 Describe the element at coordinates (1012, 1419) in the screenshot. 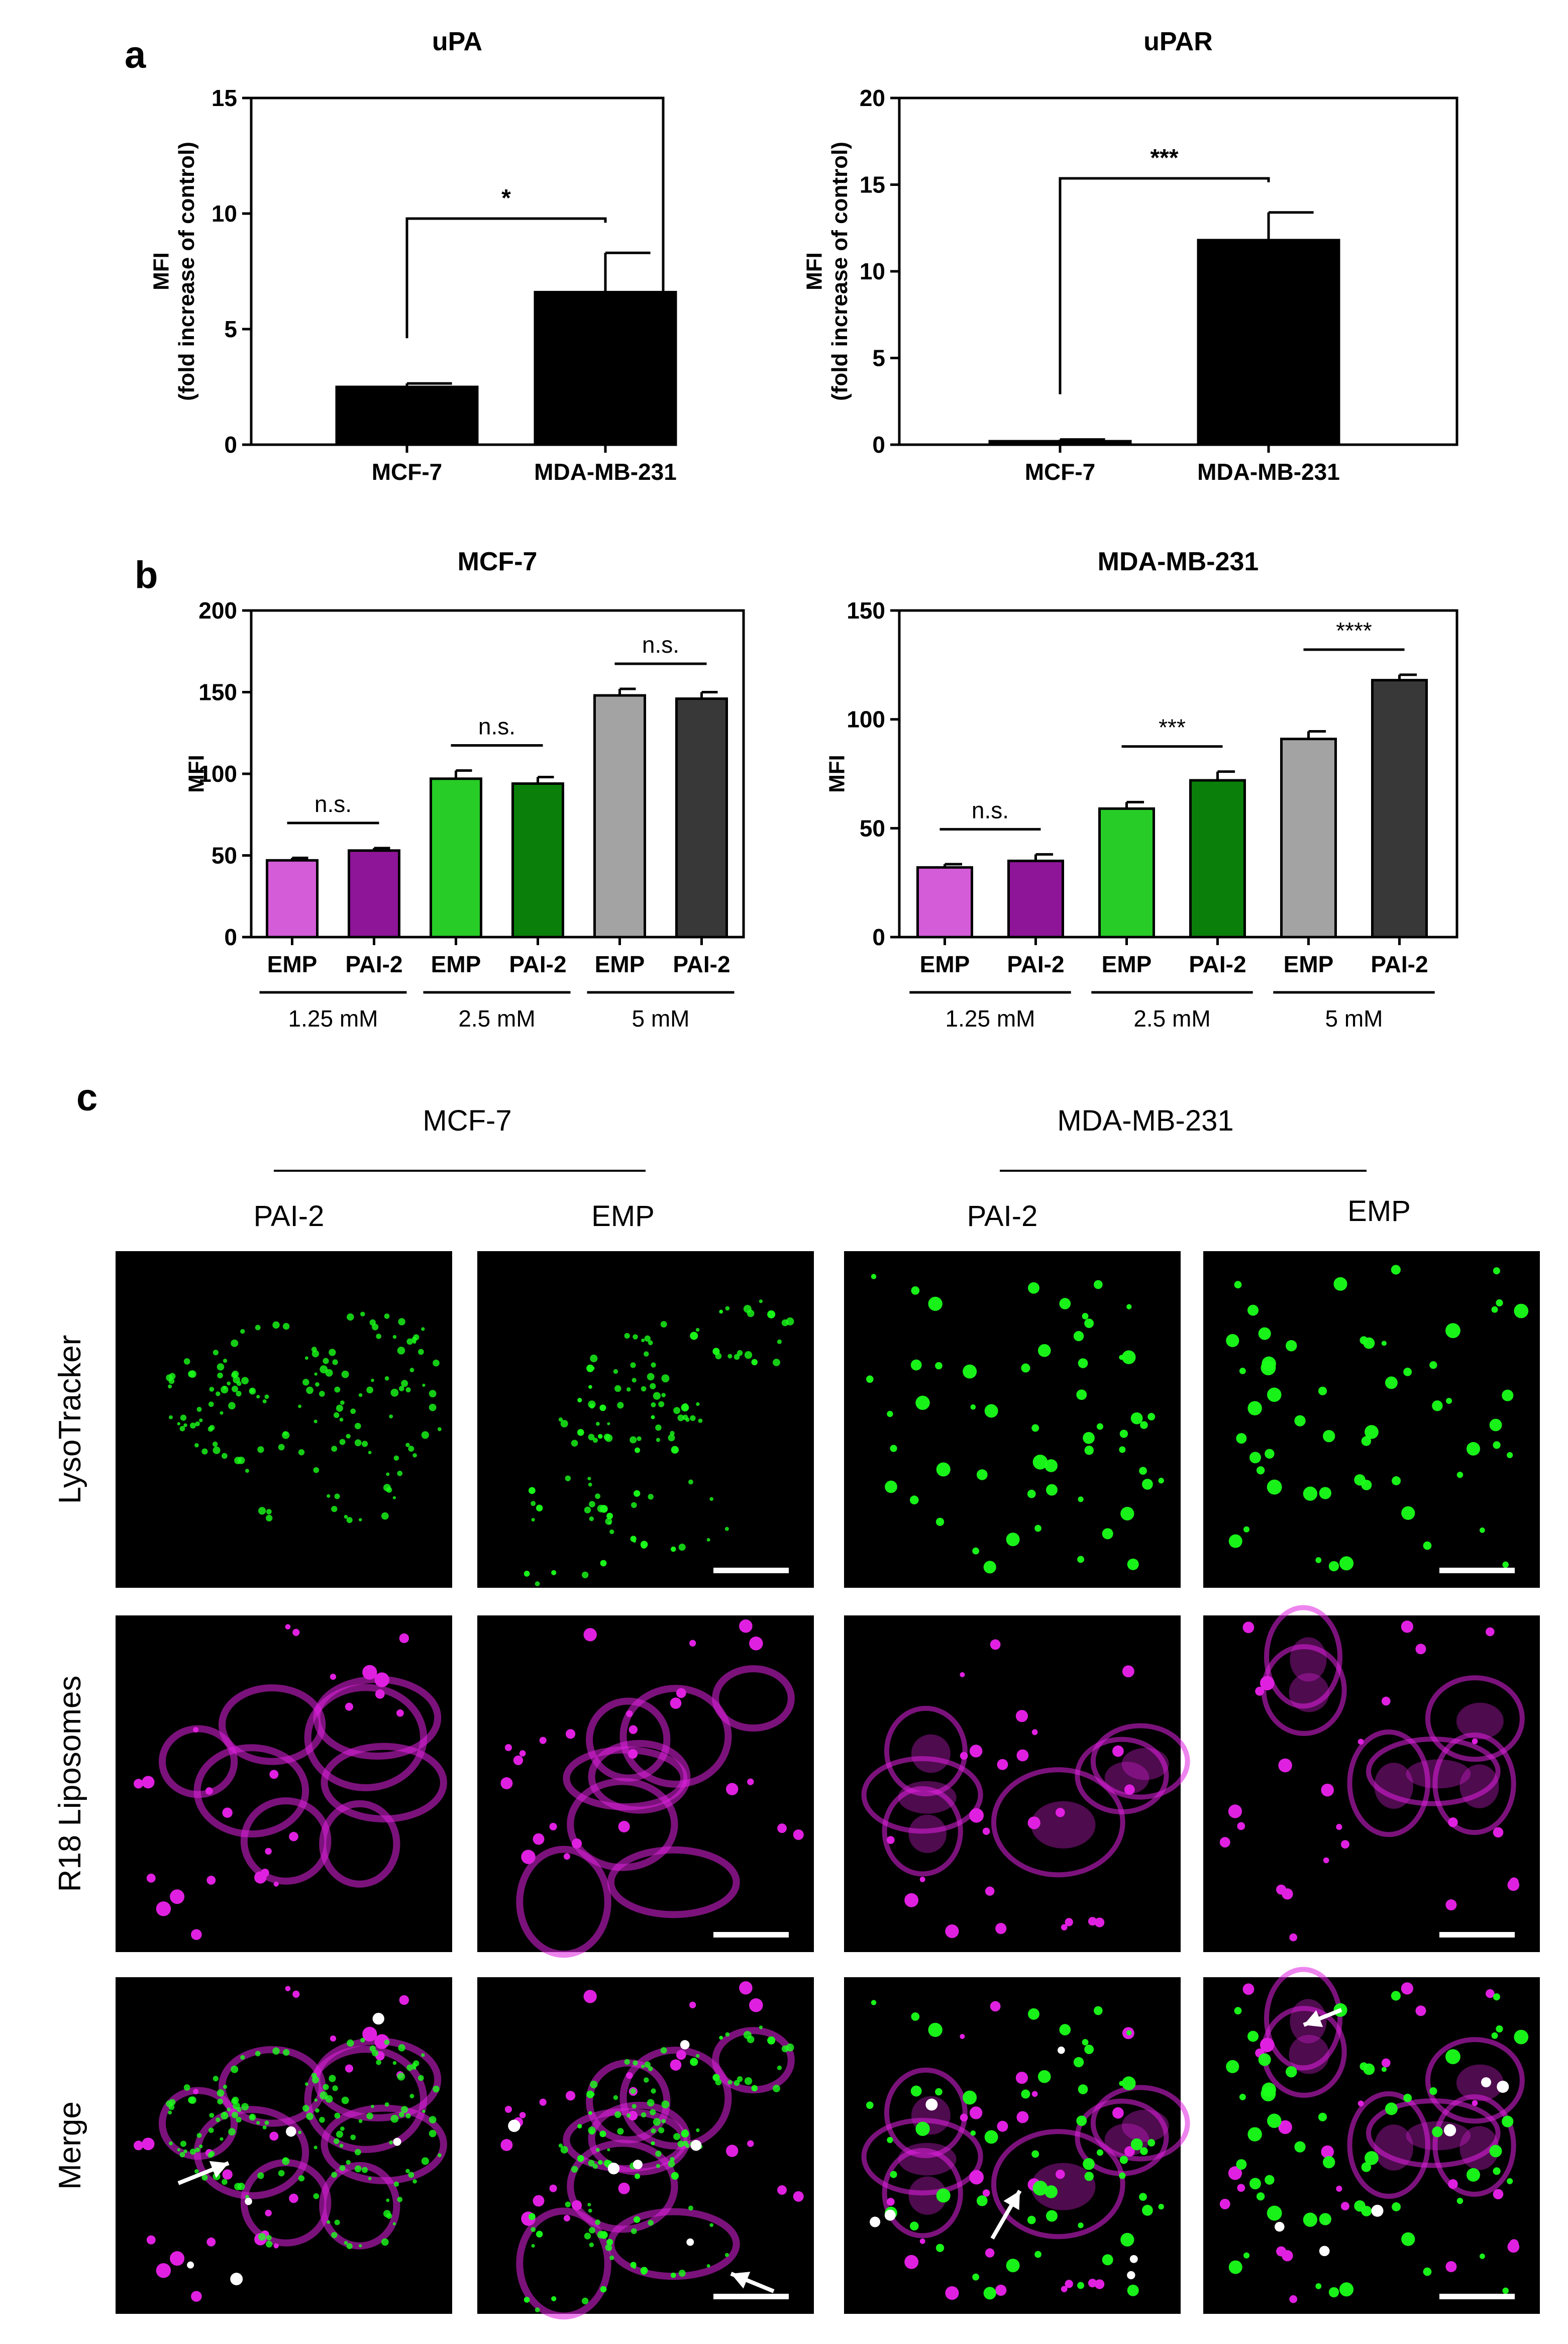

I see `micrograph-panel` at that location.